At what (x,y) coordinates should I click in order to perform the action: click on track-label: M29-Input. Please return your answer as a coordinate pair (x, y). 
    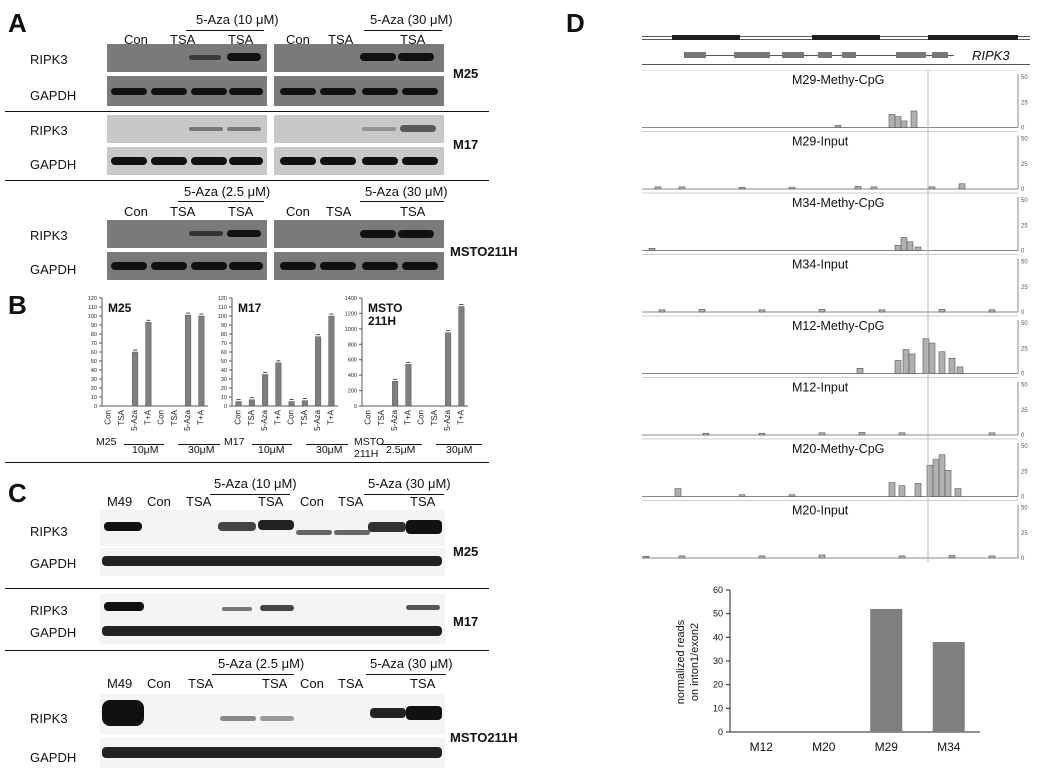
    Looking at the image, I should click on (820, 142).